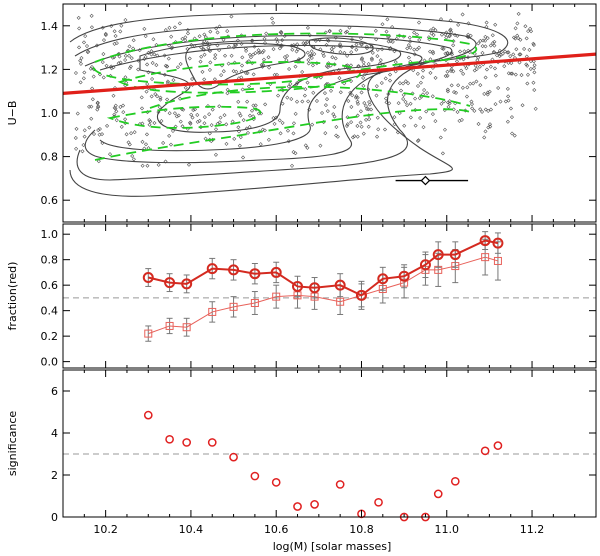 The height and width of the screenshot is (556, 600). Describe the element at coordinates (12, 444) in the screenshot. I see `y-axis-label: significance` at that location.